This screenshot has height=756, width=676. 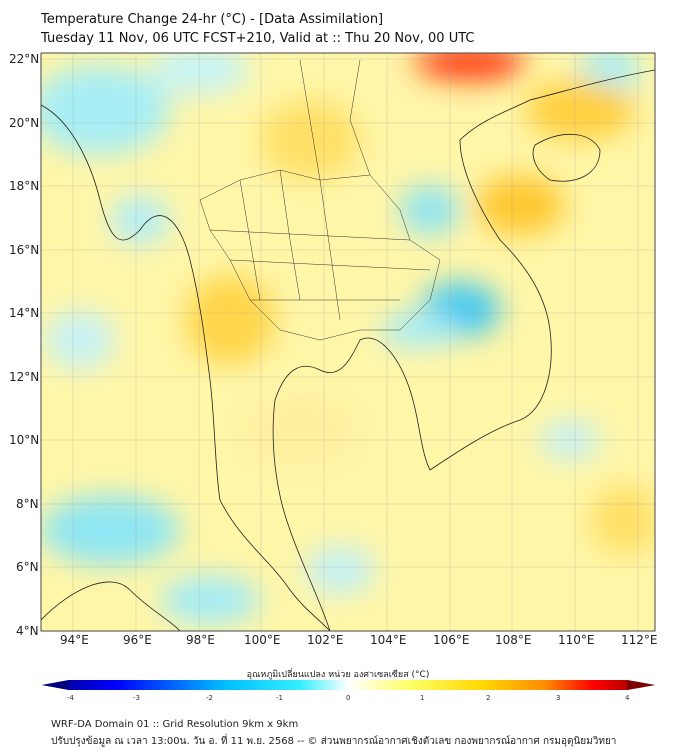 What do you see at coordinates (24, 377) in the screenshot?
I see `lat-label: 12°N` at bounding box center [24, 377].